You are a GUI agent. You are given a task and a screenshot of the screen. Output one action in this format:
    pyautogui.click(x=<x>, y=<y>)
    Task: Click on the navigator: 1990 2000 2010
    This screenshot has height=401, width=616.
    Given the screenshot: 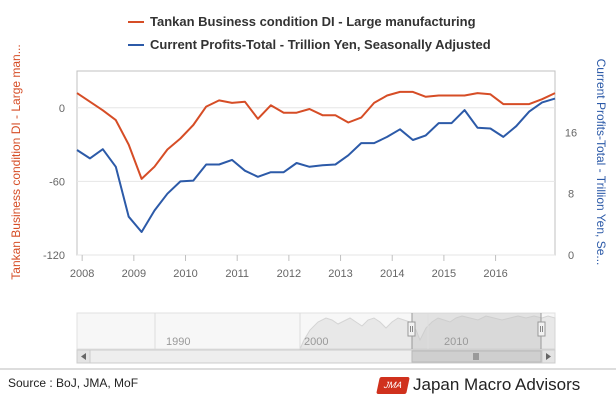 What is the action you would take?
    pyautogui.click(x=316, y=331)
    